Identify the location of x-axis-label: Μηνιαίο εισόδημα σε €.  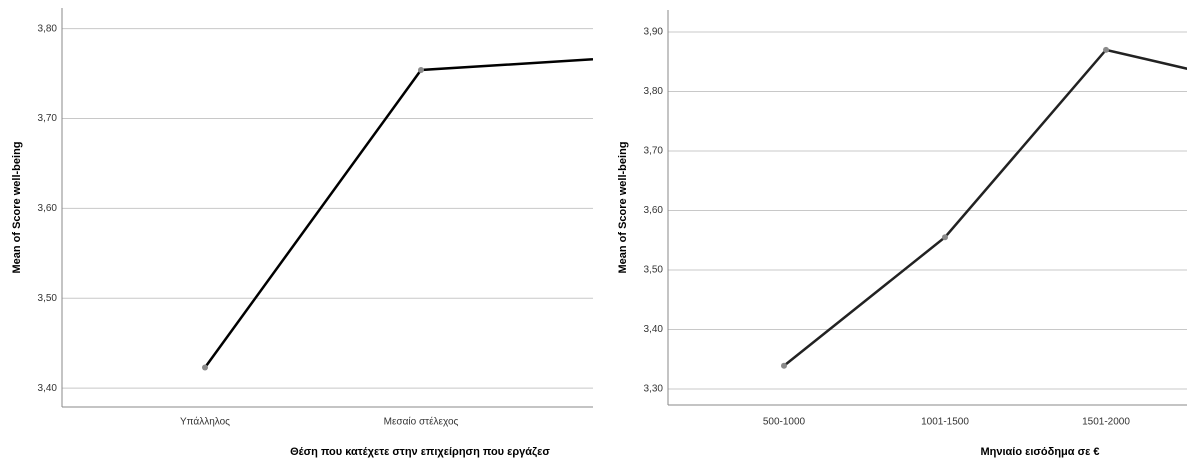
(1039, 452).